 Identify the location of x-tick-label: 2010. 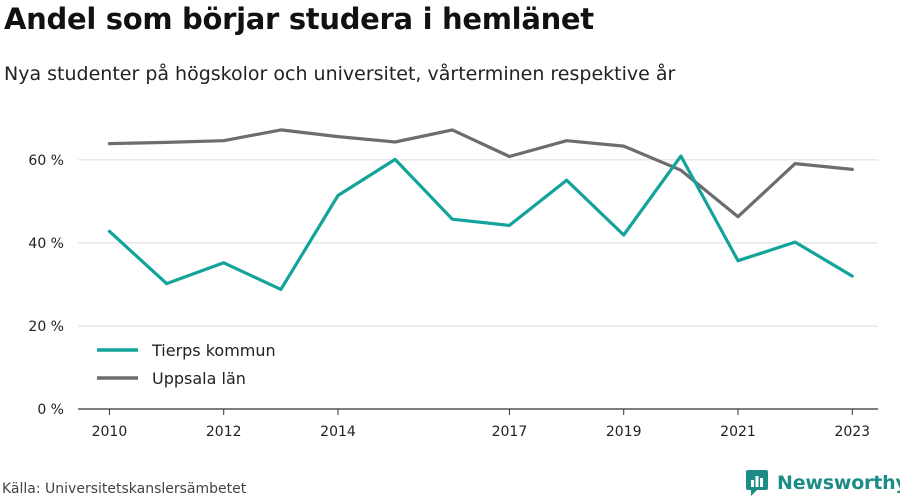
(110, 432).